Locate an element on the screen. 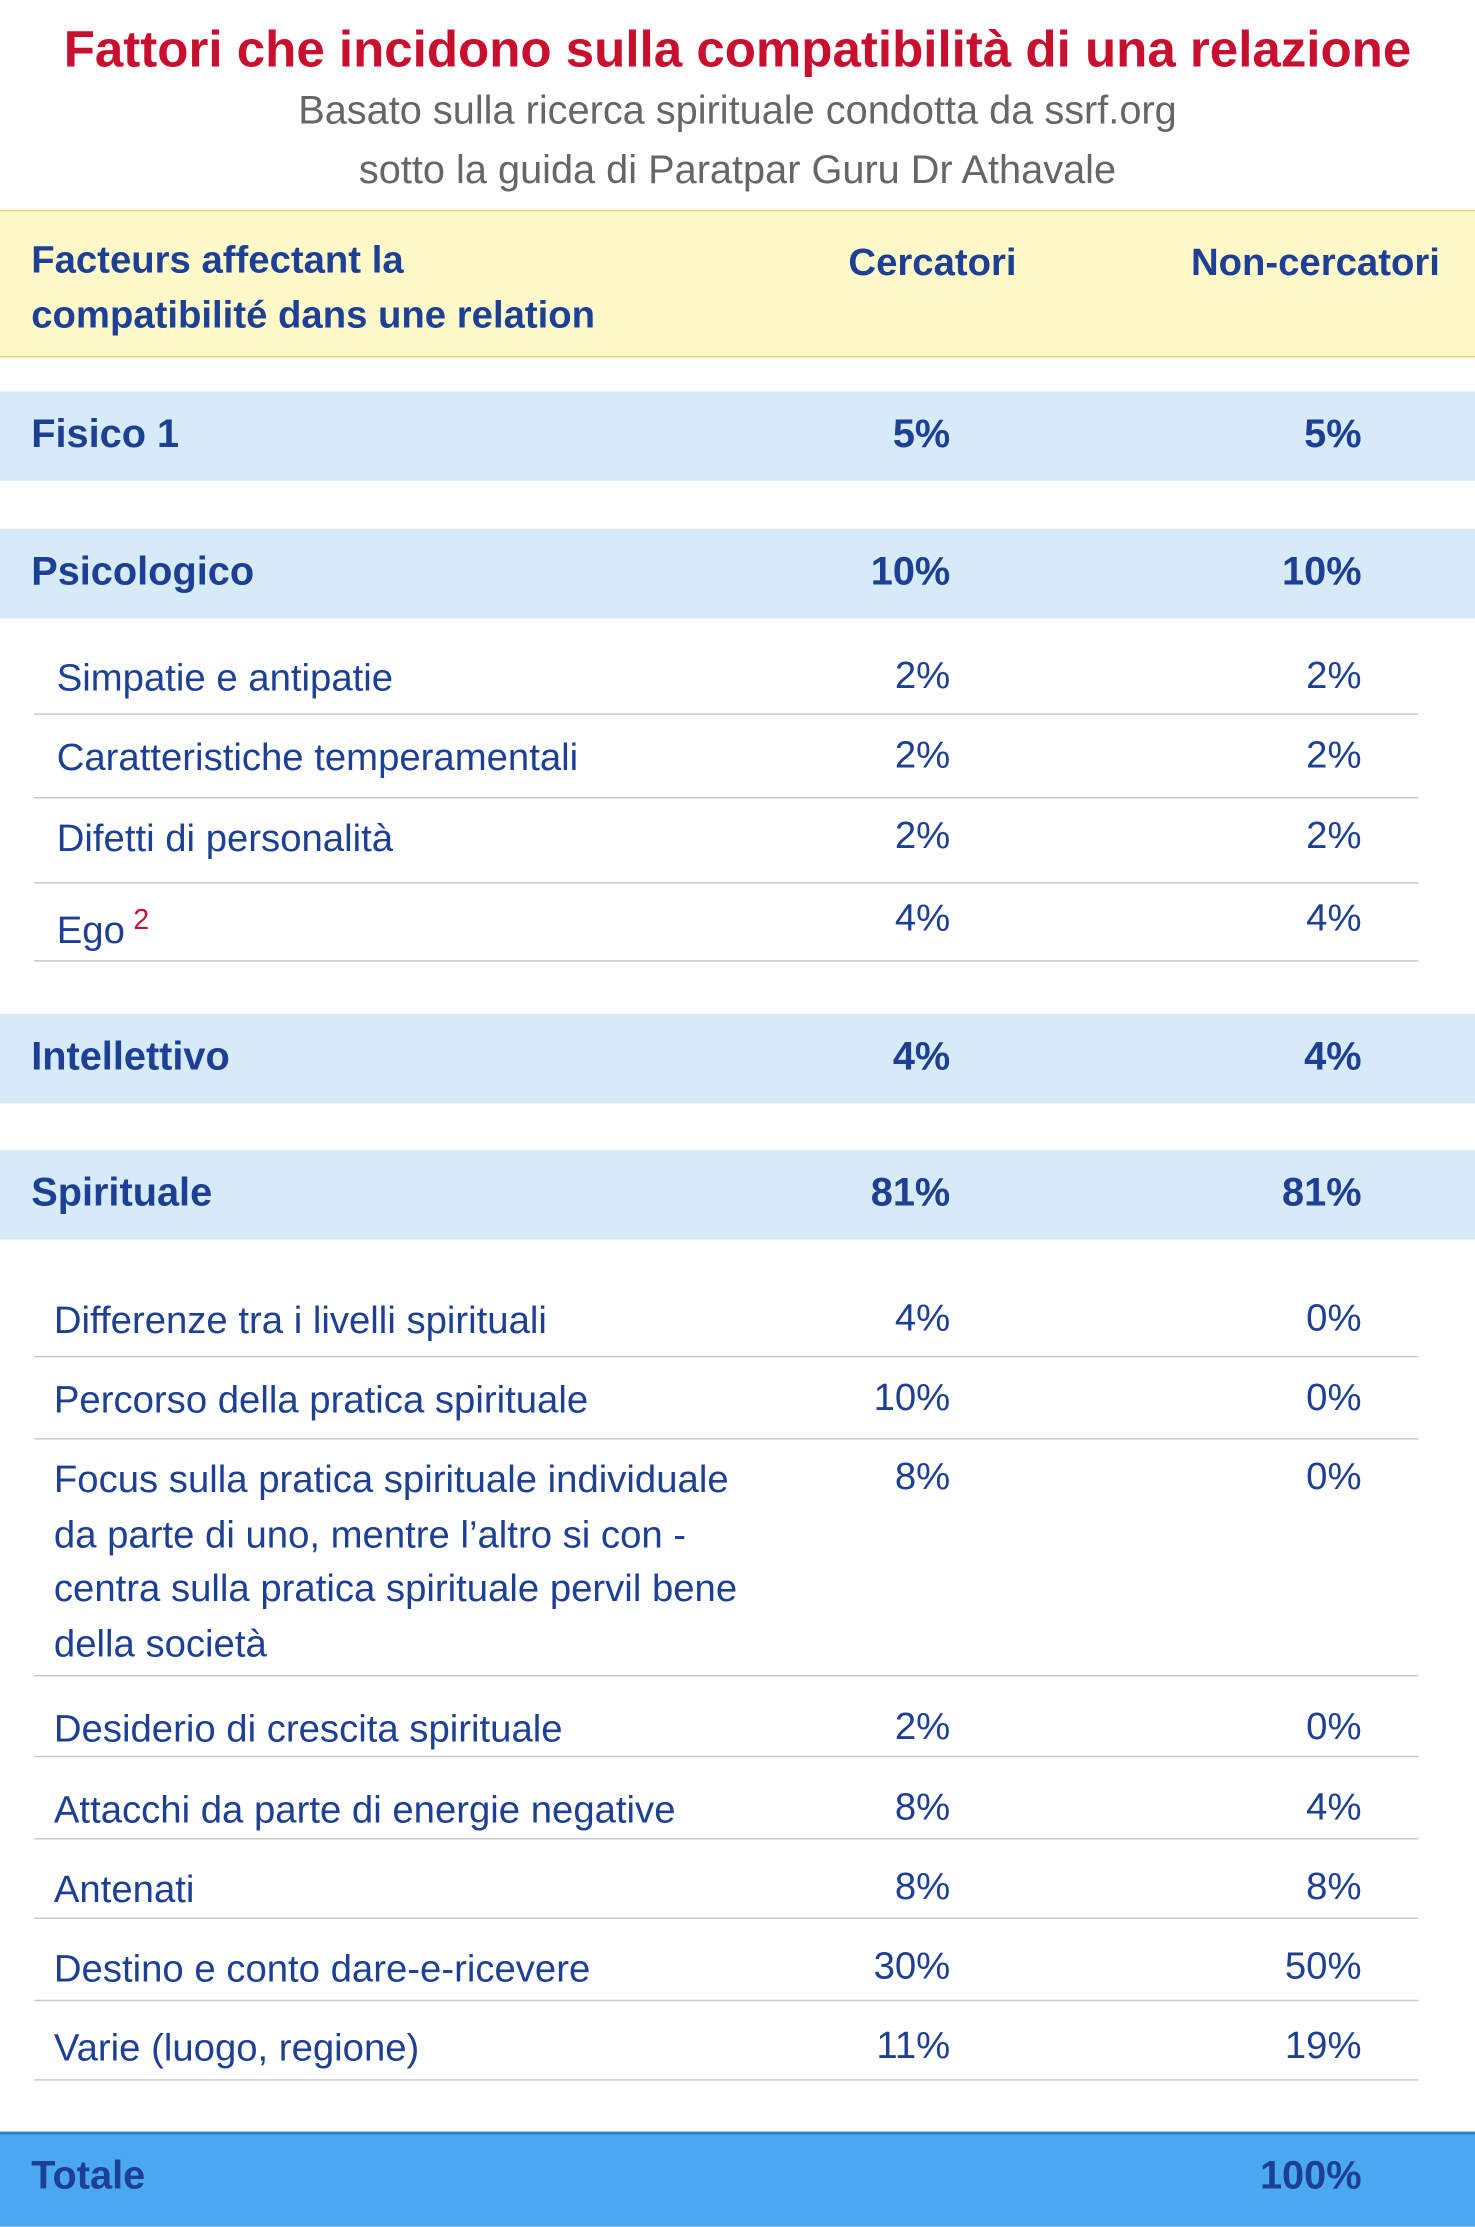  item-label: Destino e conto dare-e-ricevere is located at coordinates (322, 1968).